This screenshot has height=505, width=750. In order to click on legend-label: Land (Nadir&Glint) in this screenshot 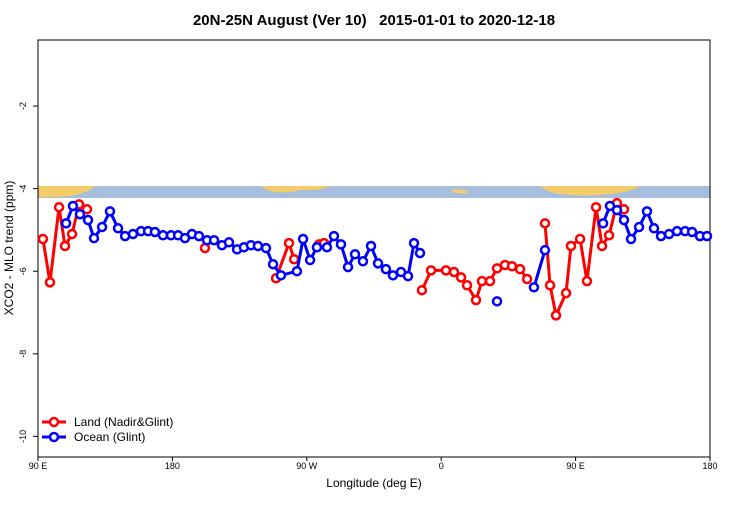, I will do `click(123, 422)`.